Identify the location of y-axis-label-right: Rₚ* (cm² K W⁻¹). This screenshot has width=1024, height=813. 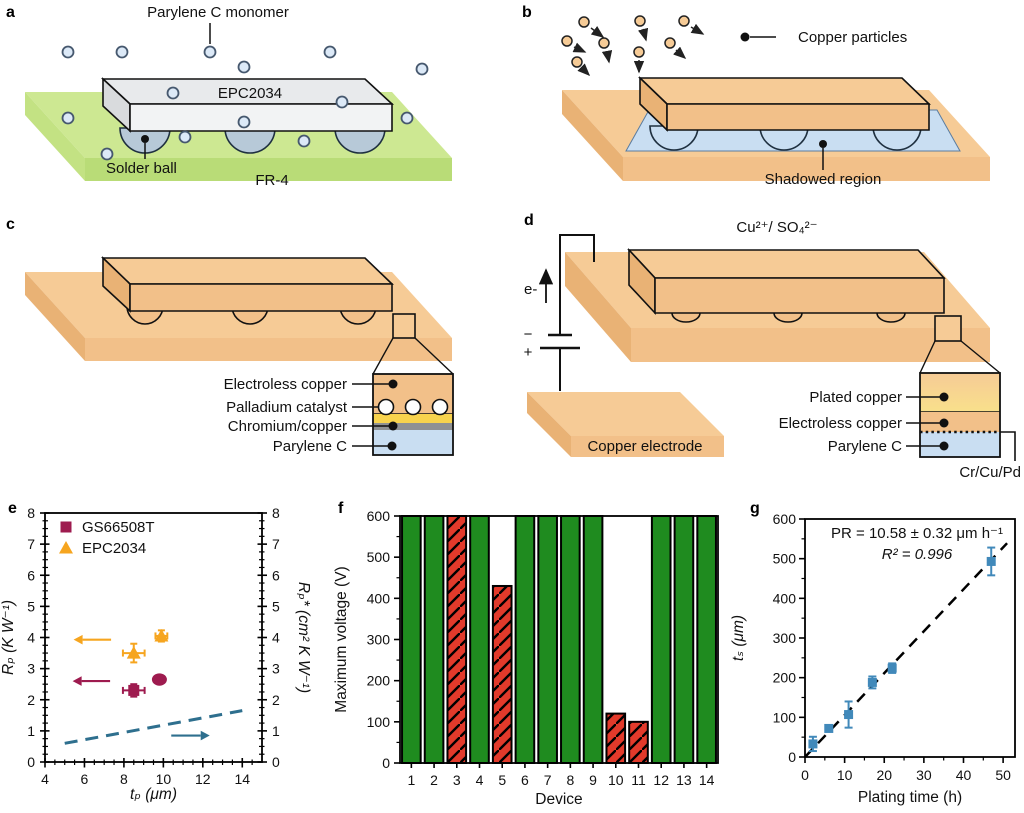
(303, 637).